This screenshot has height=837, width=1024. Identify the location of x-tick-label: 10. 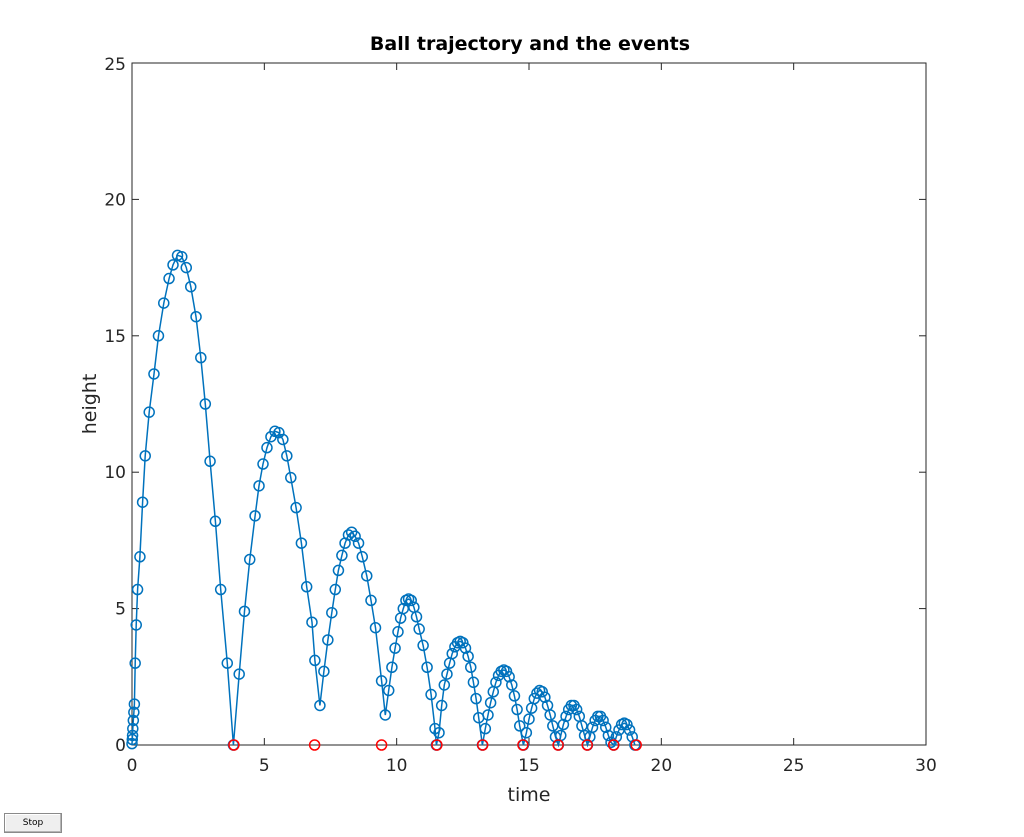
(397, 766).